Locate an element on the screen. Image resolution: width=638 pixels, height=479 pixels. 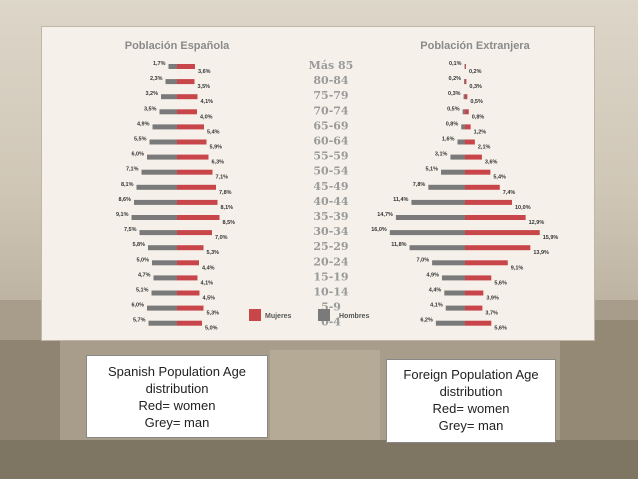
data-label-men: 1,7% is located at coordinates (159, 64).